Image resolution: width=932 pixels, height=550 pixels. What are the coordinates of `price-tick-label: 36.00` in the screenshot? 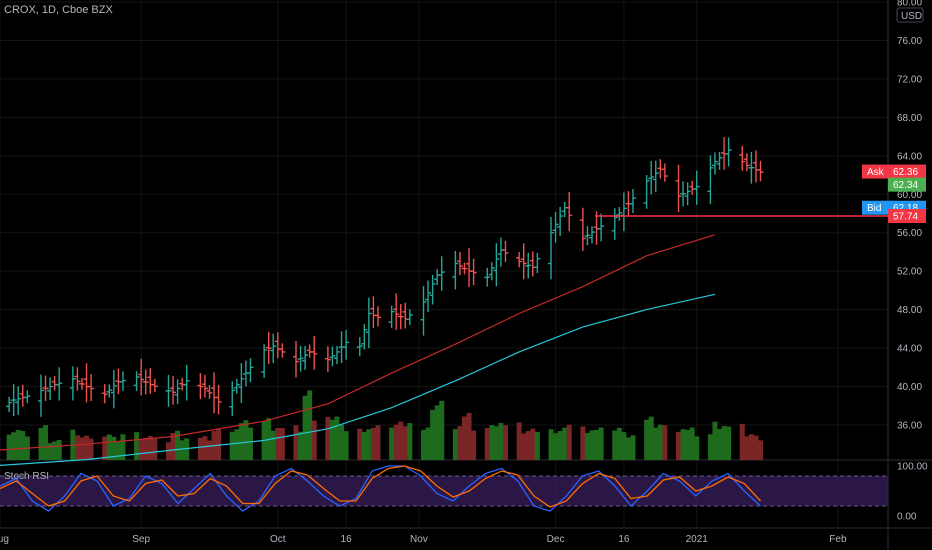 It's located at (909, 426).